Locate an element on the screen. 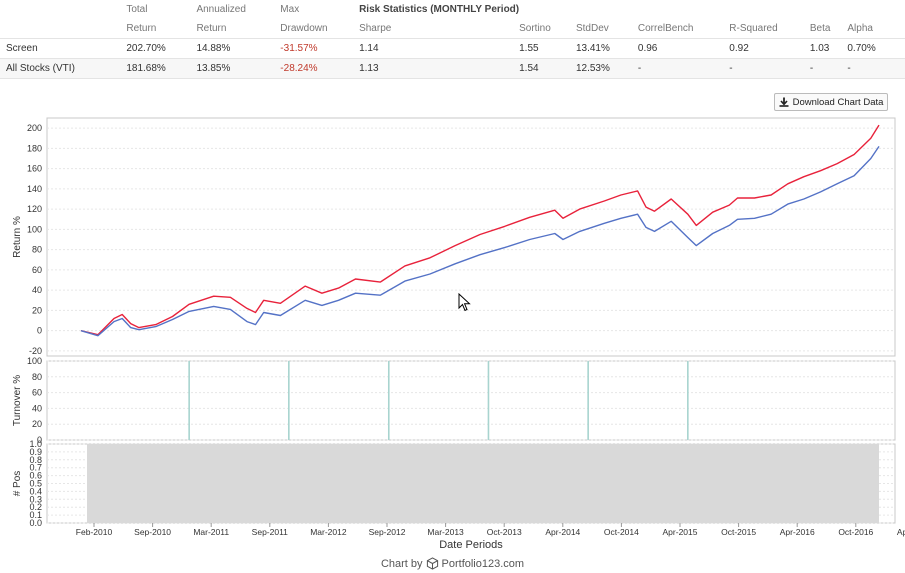 The height and width of the screenshot is (573, 905). stats-cell: -31.57% is located at coordinates (320, 48).